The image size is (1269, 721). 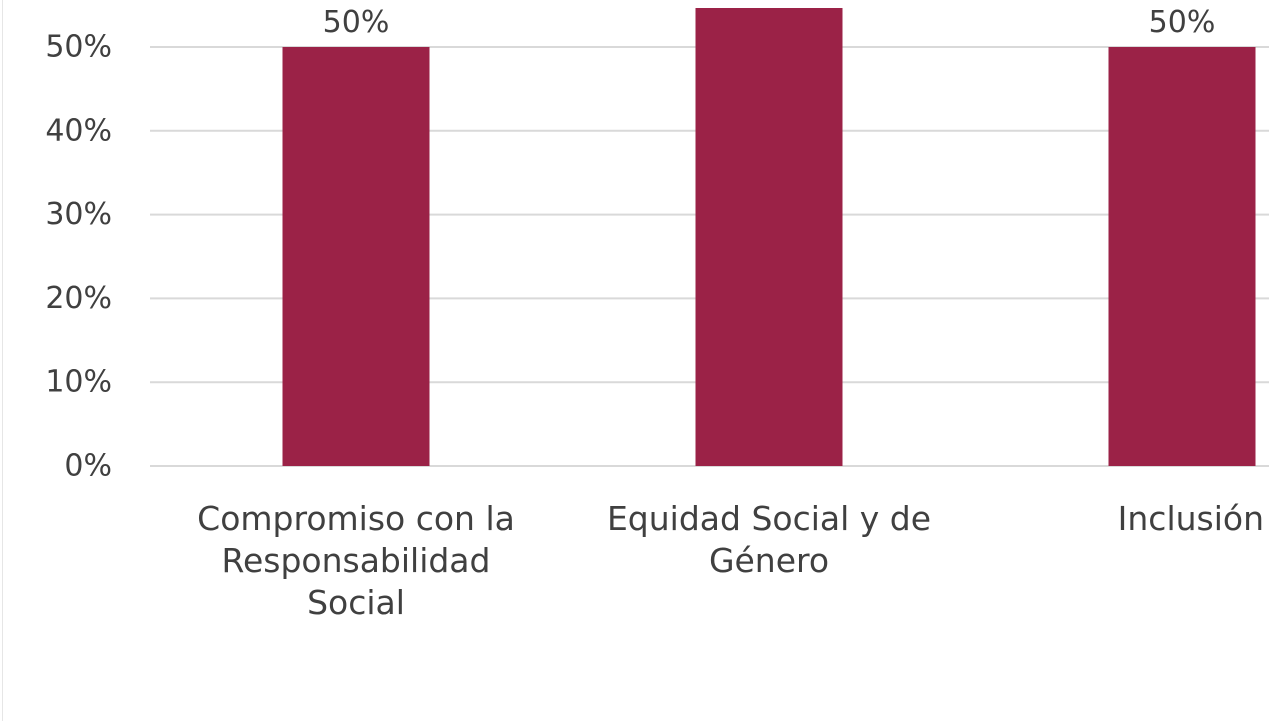 I want to click on category-label-line: Inclusión, so click(x=1191, y=518).